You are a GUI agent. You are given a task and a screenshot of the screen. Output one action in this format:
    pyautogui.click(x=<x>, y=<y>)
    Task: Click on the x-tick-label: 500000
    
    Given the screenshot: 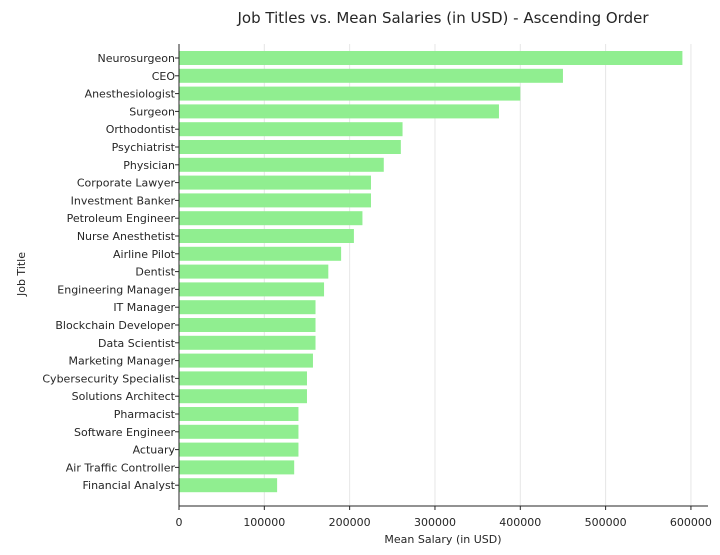 What is the action you would take?
    pyautogui.click(x=606, y=522)
    